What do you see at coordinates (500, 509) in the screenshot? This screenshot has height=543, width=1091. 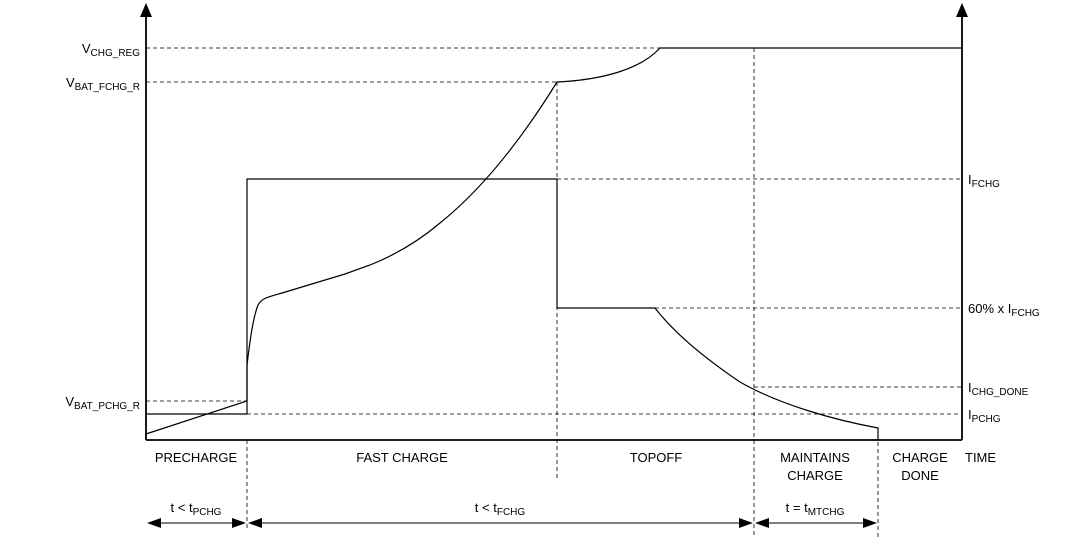 I see `timer-label-fchg: t < tFCHG` at bounding box center [500, 509].